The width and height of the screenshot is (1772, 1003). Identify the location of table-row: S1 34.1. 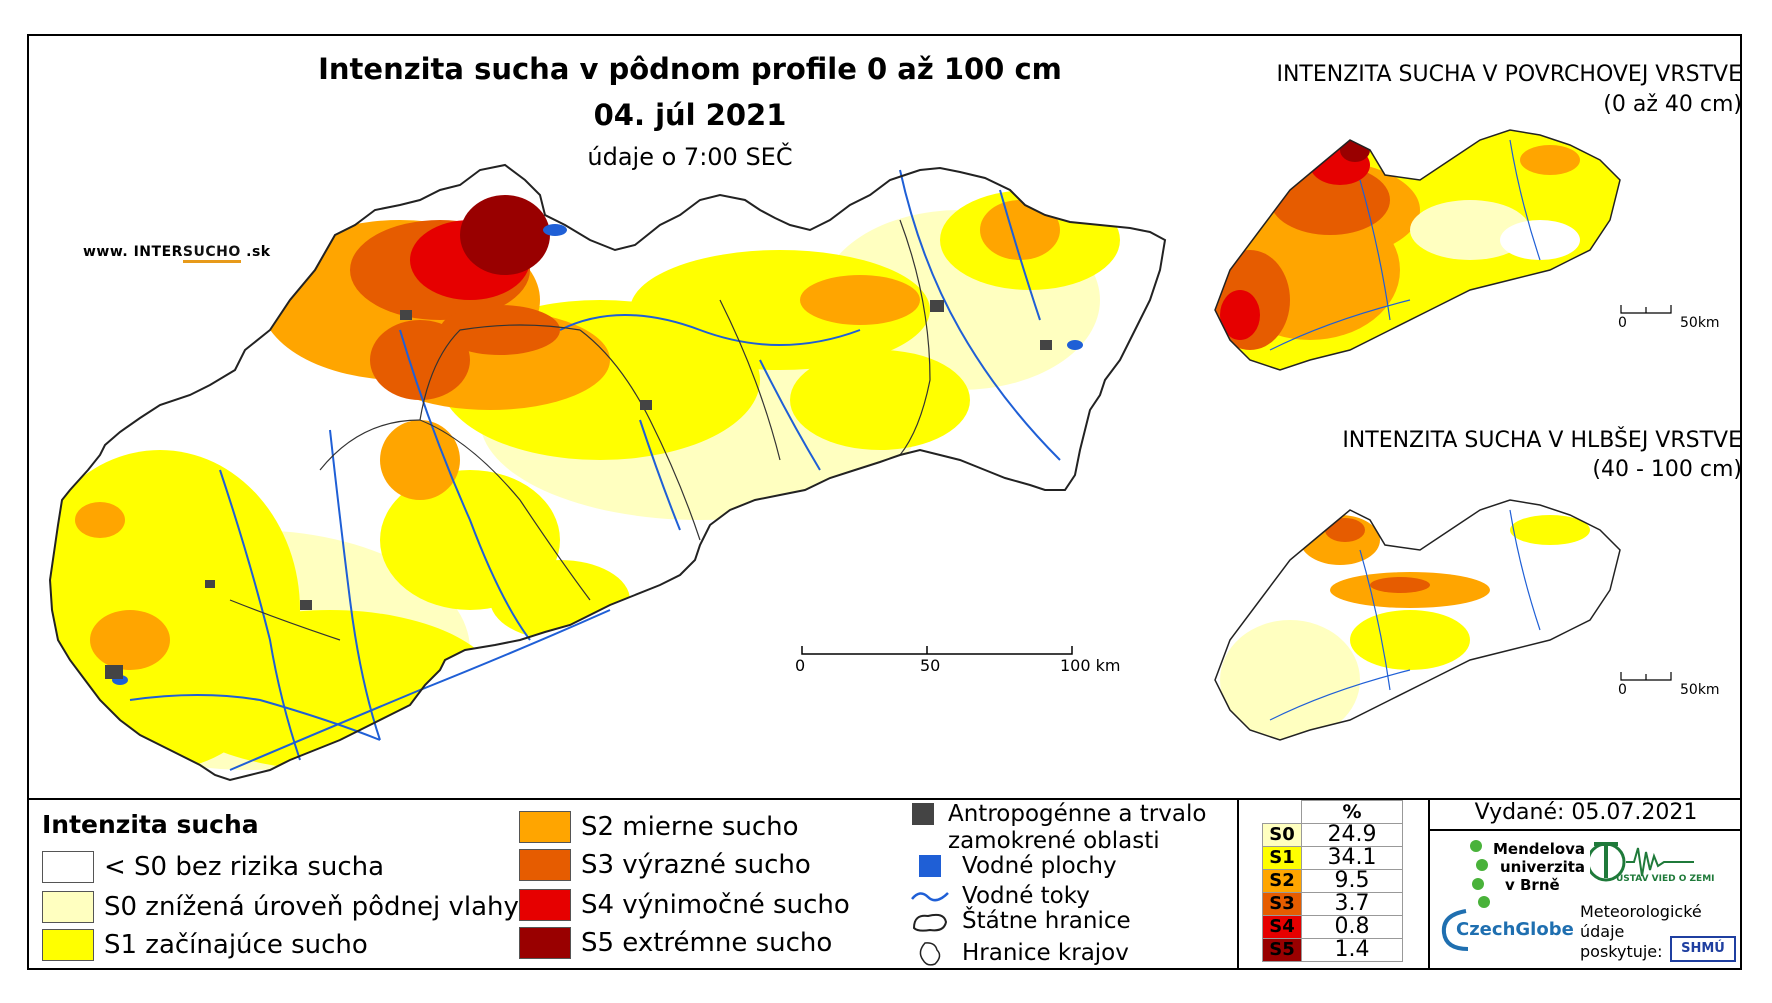
(1332, 858).